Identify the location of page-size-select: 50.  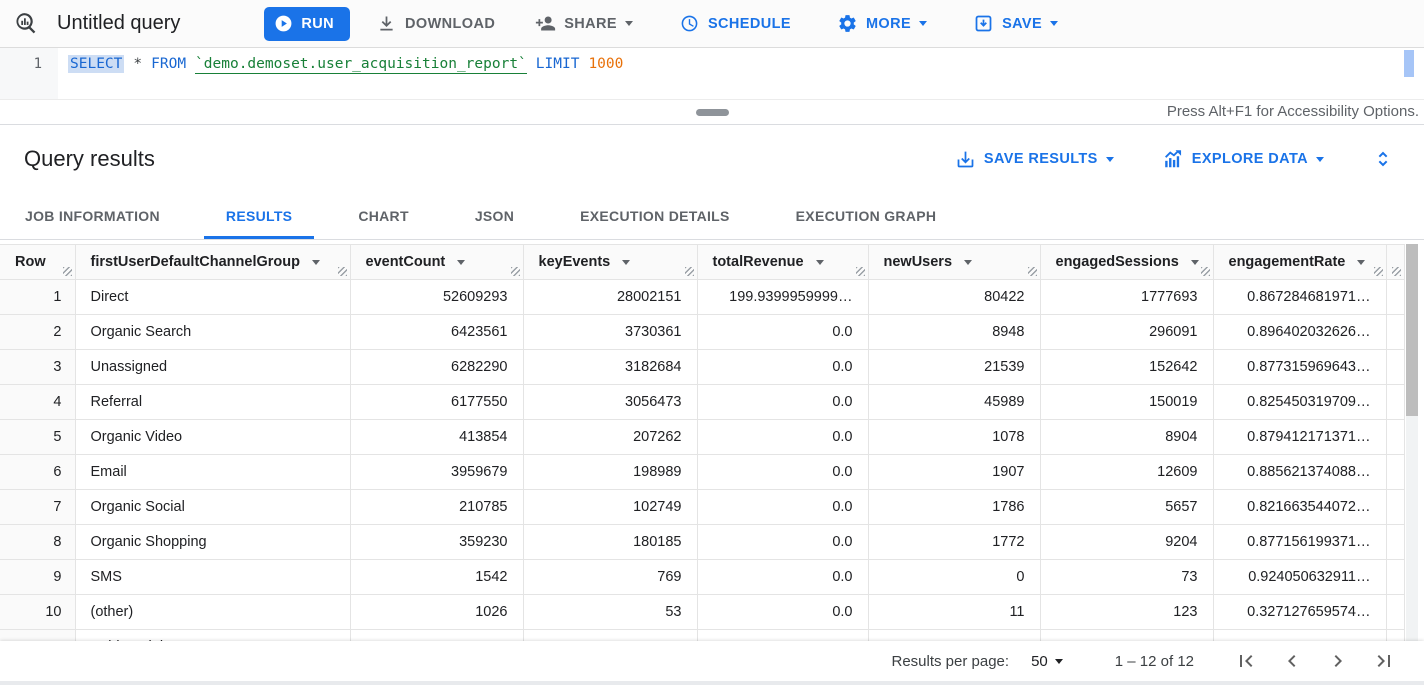
(1047, 661).